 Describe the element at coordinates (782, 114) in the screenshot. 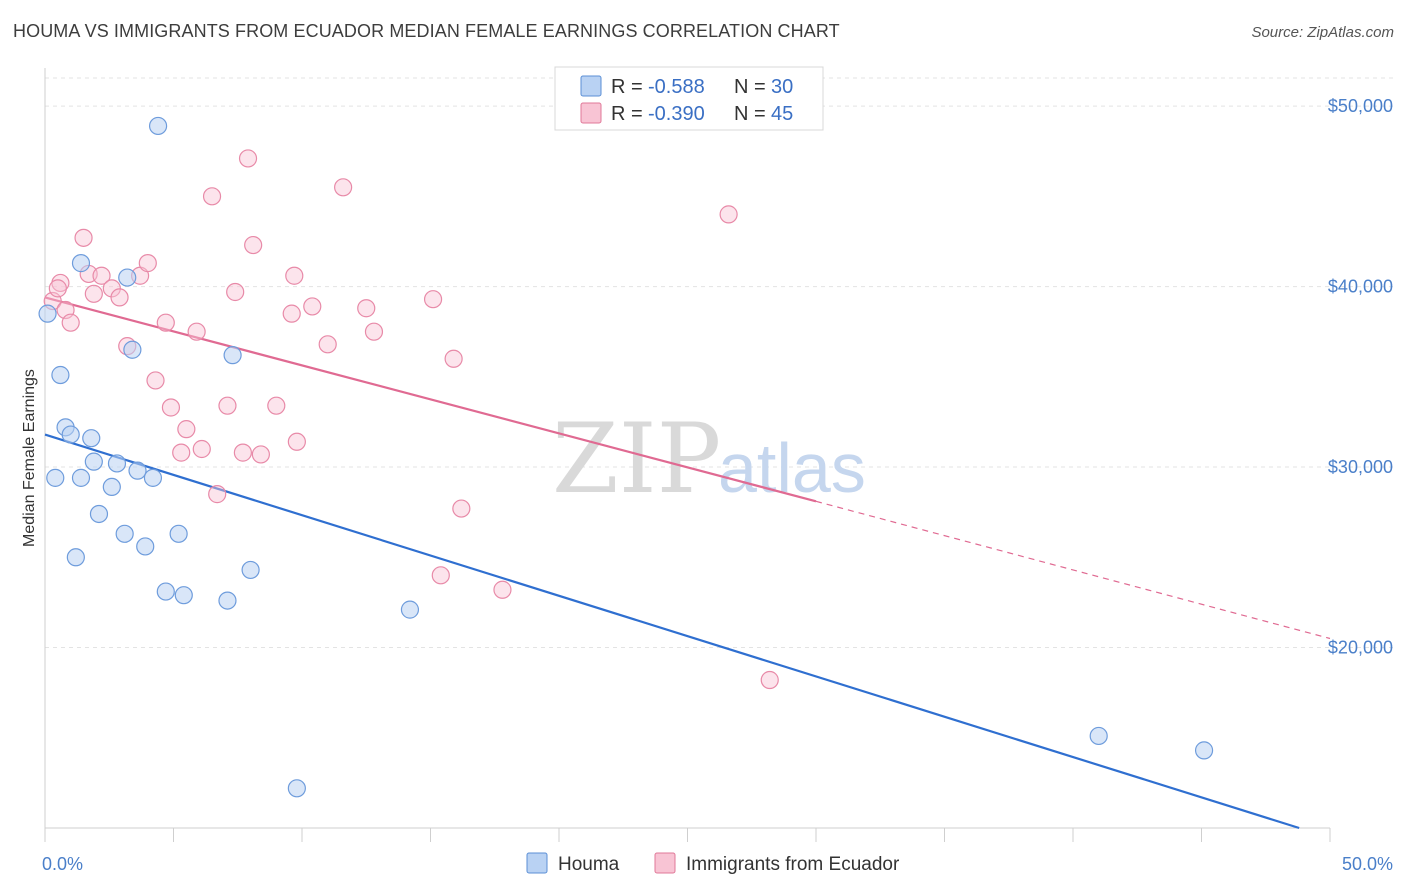

I see `legend-n-value-ecuador: 45` at that location.